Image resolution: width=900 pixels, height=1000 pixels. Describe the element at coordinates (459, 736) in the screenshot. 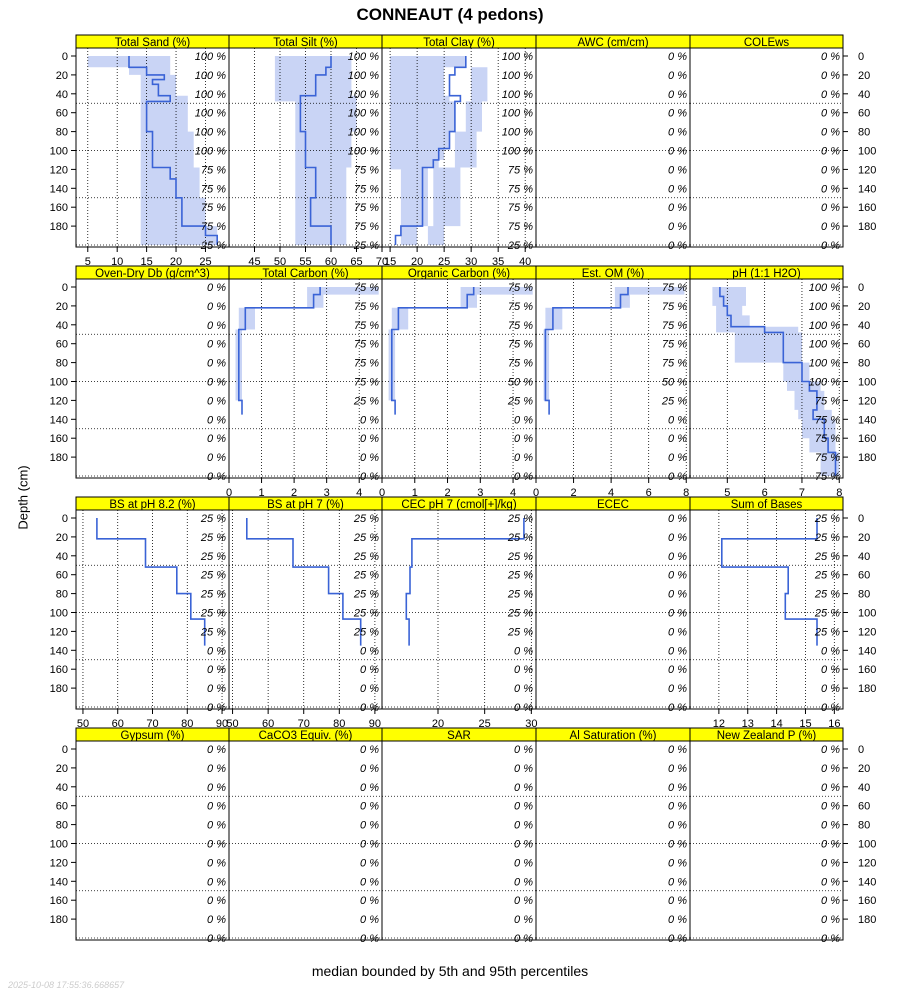

I see `panel-title: SAR` at that location.